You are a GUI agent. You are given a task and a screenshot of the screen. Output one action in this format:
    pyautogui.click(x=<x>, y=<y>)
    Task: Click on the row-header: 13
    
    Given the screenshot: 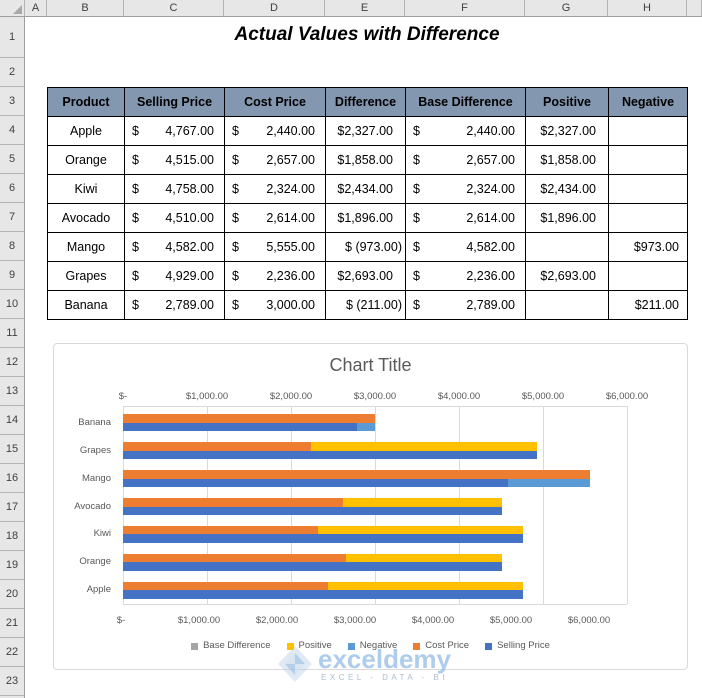 What is the action you would take?
    pyautogui.click(x=12, y=391)
    